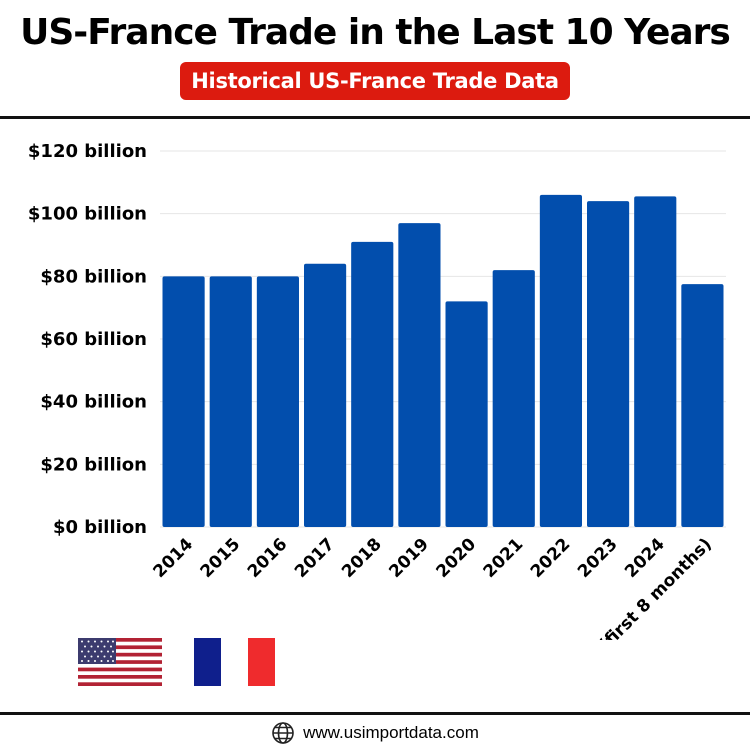  I want to click on y-tick-label: $60 billion, so click(93, 339).